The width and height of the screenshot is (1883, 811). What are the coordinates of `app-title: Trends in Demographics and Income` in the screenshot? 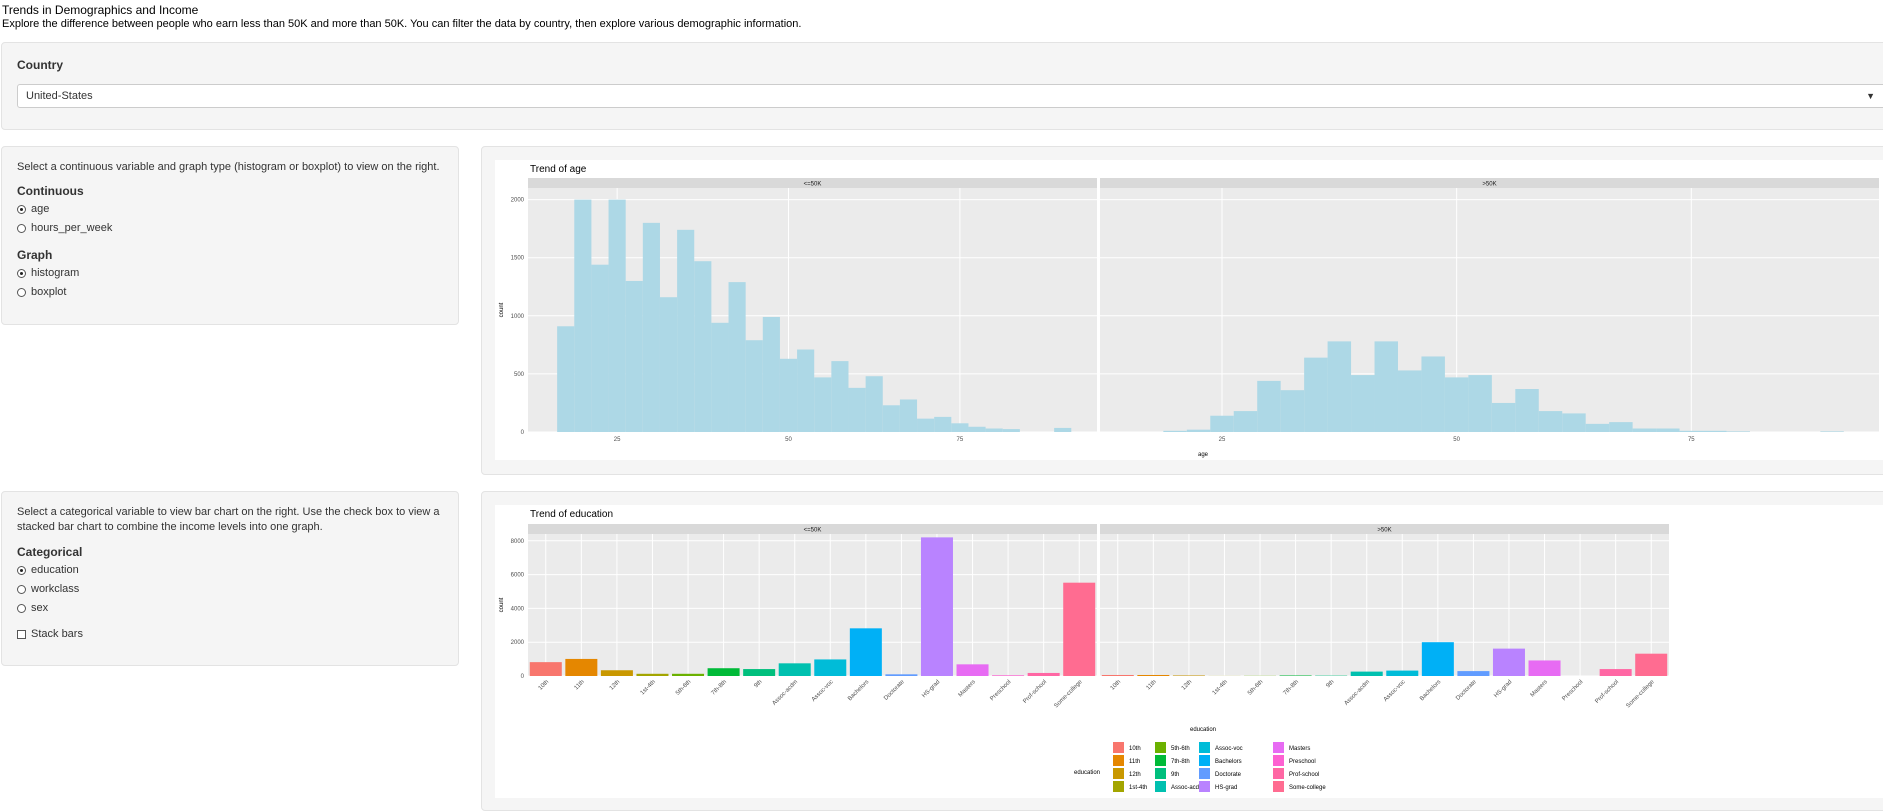 It's located at (100, 10).